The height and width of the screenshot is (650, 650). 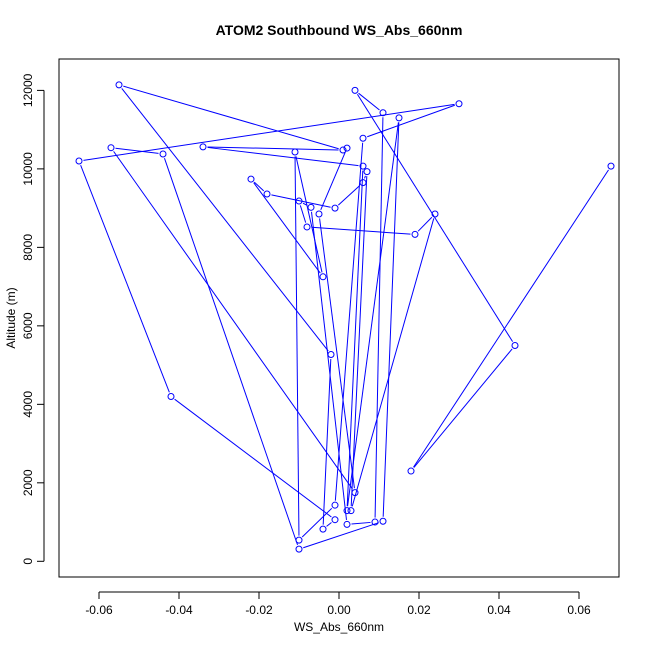 What do you see at coordinates (339, 627) in the screenshot?
I see `x-axis-label: WS_Abs_660nm` at bounding box center [339, 627].